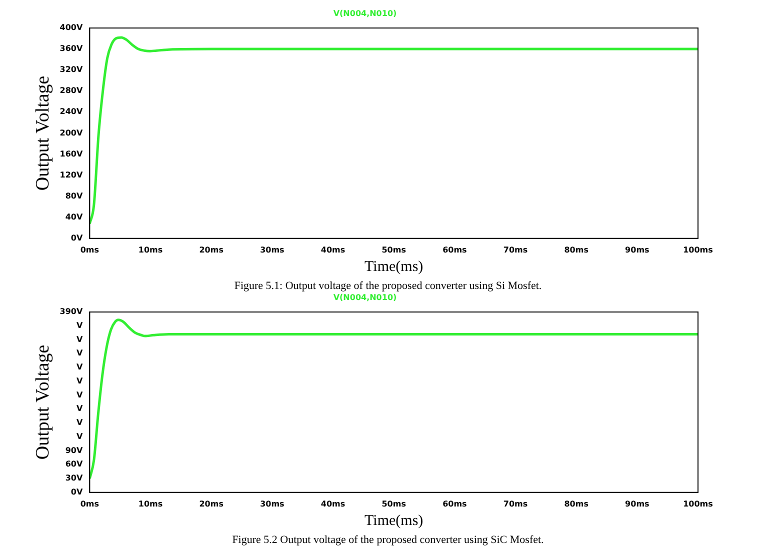 The width and height of the screenshot is (759, 559). Describe the element at coordinates (388, 286) in the screenshot. I see `caption: Figure 5.1: Output voltage of the proposed converter using Si Mosfet.` at that location.